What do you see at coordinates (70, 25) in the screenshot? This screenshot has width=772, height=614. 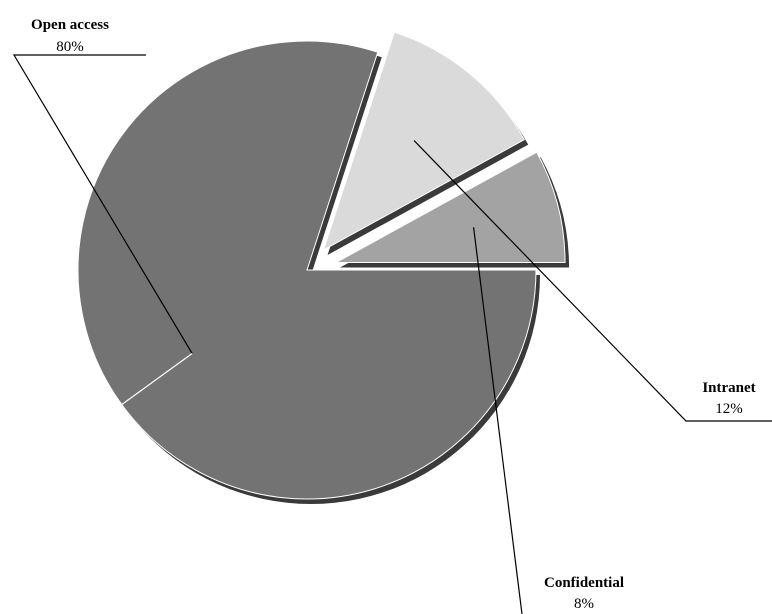 I see `slice-label-open-access: Open access` at bounding box center [70, 25].